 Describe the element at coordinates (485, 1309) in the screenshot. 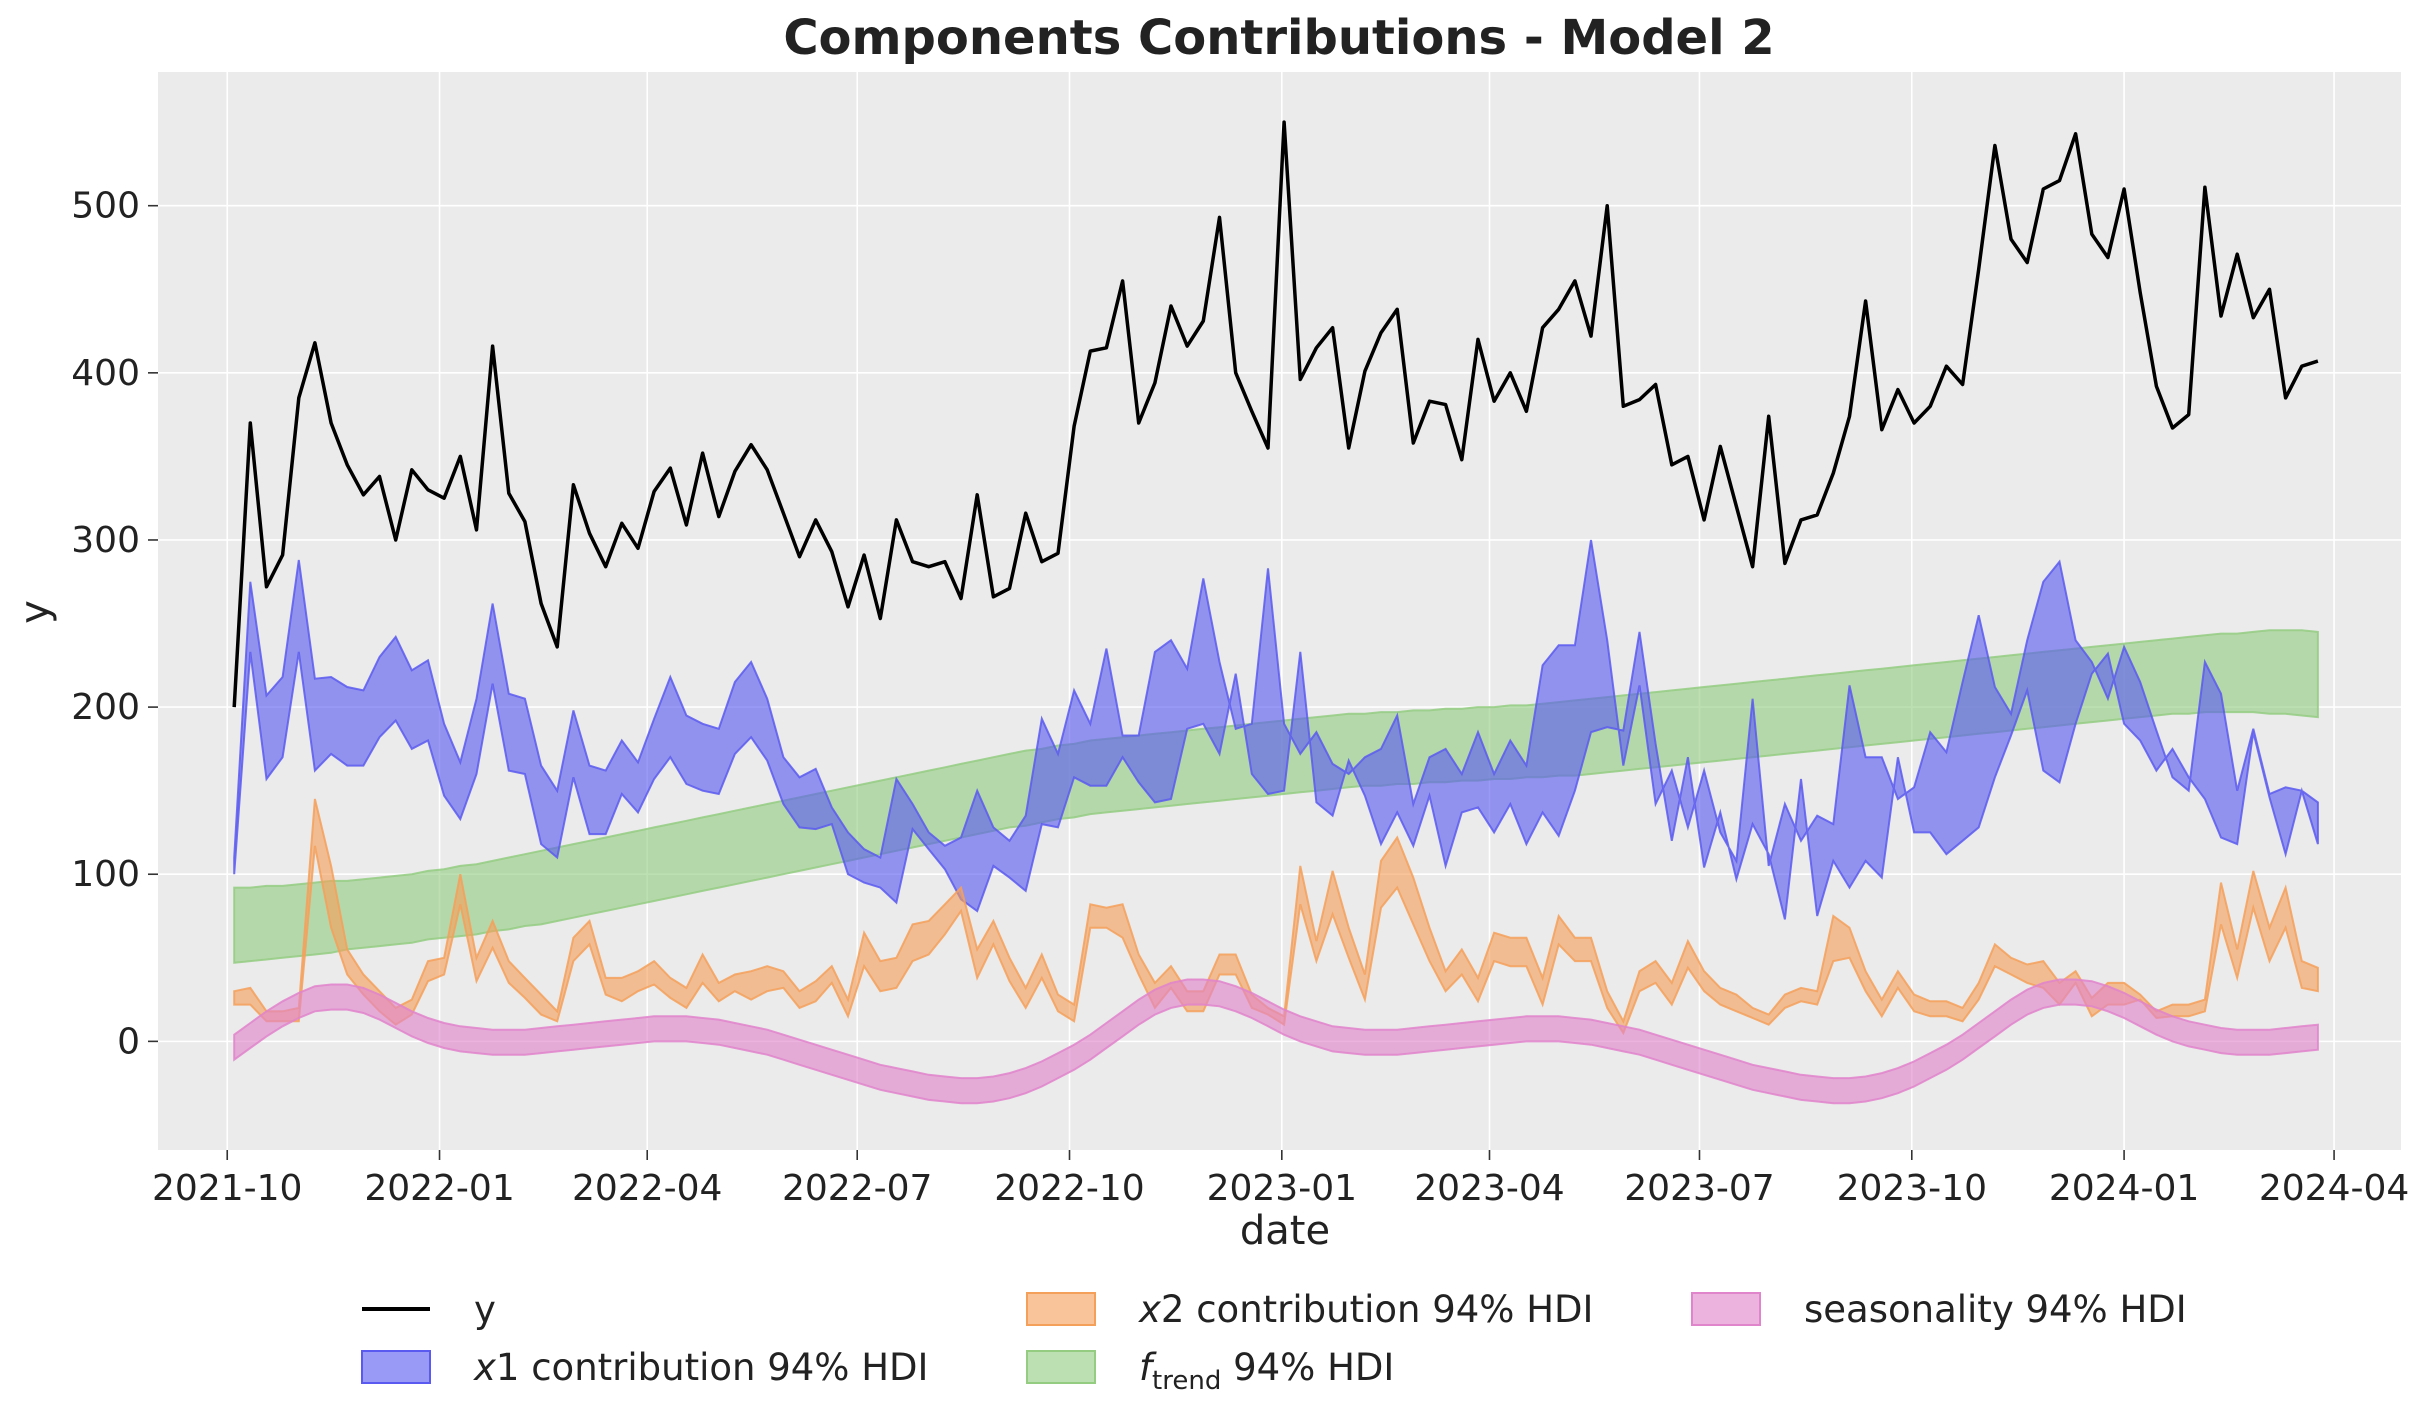

I see `legend-label: y` at that location.